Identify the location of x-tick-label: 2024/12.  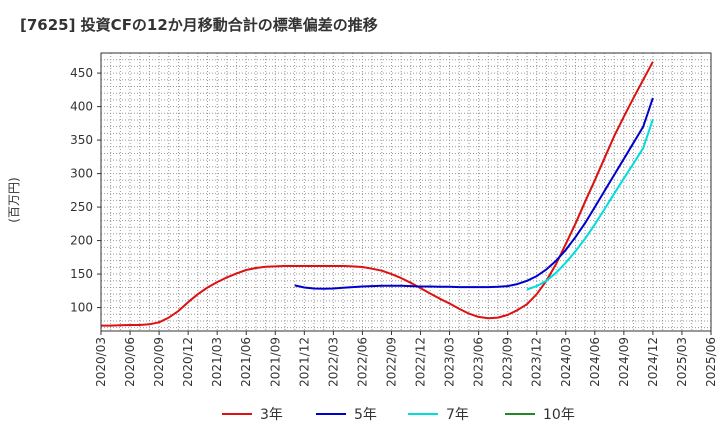
(653, 362).